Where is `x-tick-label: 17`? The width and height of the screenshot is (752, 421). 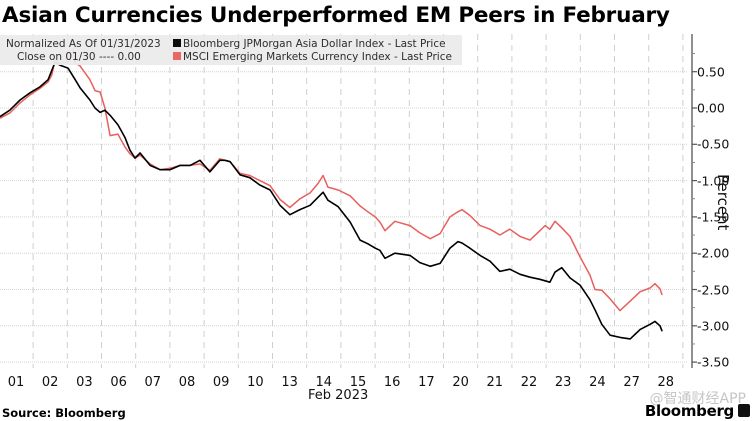 x-tick-label: 17 is located at coordinates (426, 382).